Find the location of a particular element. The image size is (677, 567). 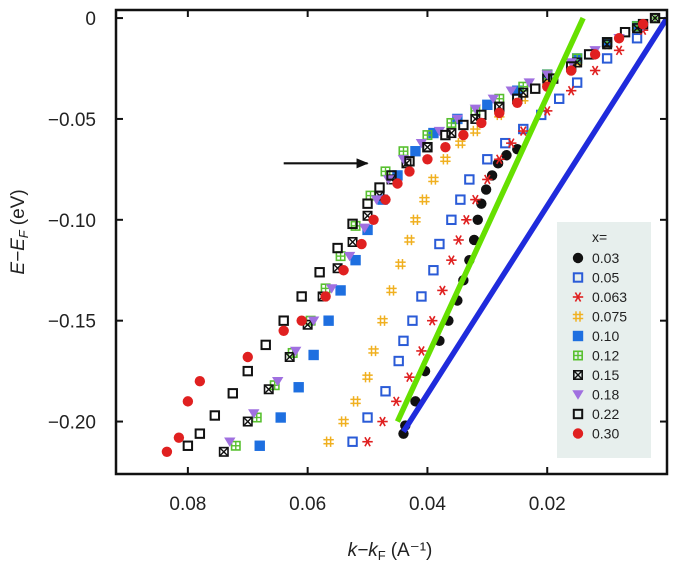

legend-item: 0.075 is located at coordinates (599, 317).